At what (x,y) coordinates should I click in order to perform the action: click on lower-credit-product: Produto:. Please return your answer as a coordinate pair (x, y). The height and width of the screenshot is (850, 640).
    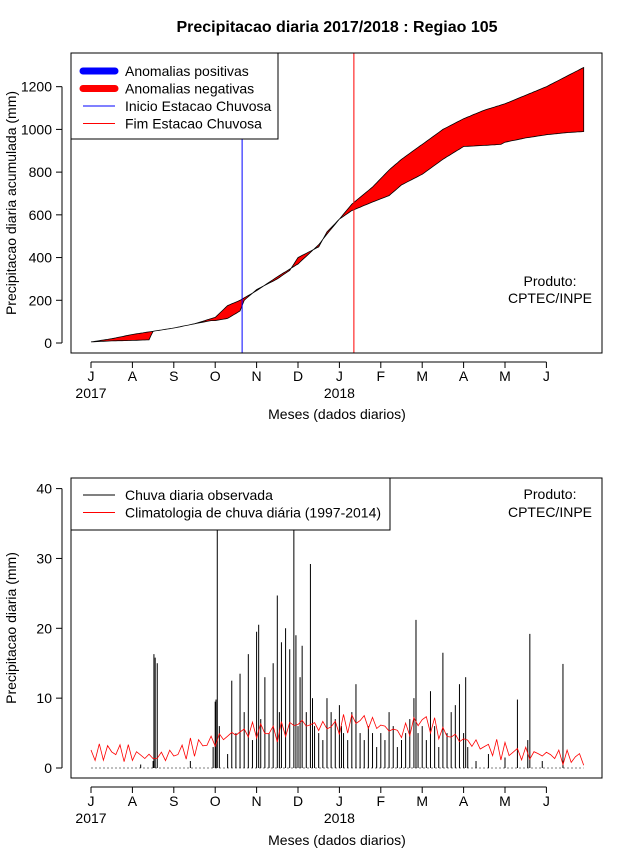
    Looking at the image, I should click on (550, 494).